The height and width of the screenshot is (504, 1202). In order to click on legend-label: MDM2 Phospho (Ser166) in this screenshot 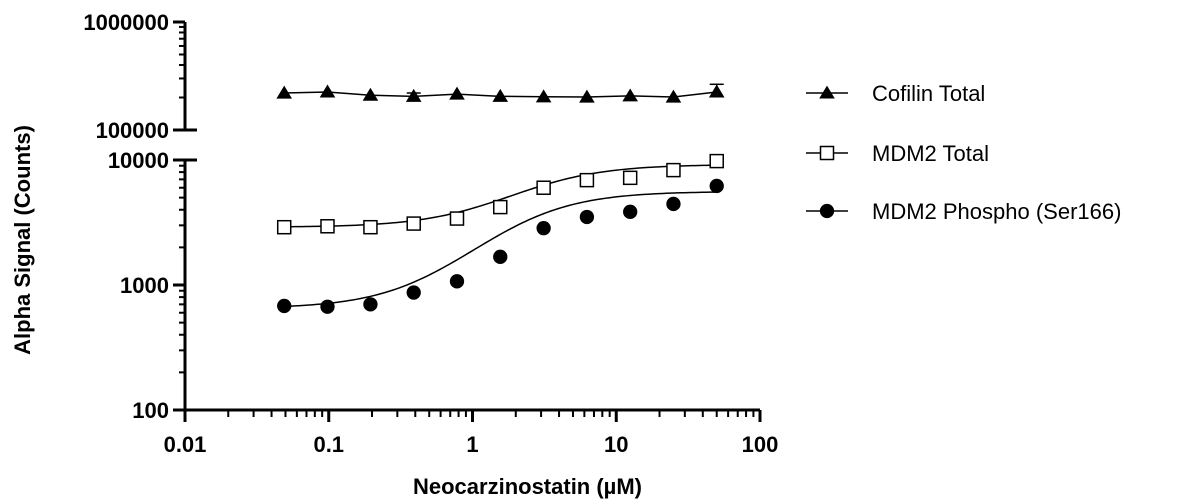, I will do `click(996, 211)`.